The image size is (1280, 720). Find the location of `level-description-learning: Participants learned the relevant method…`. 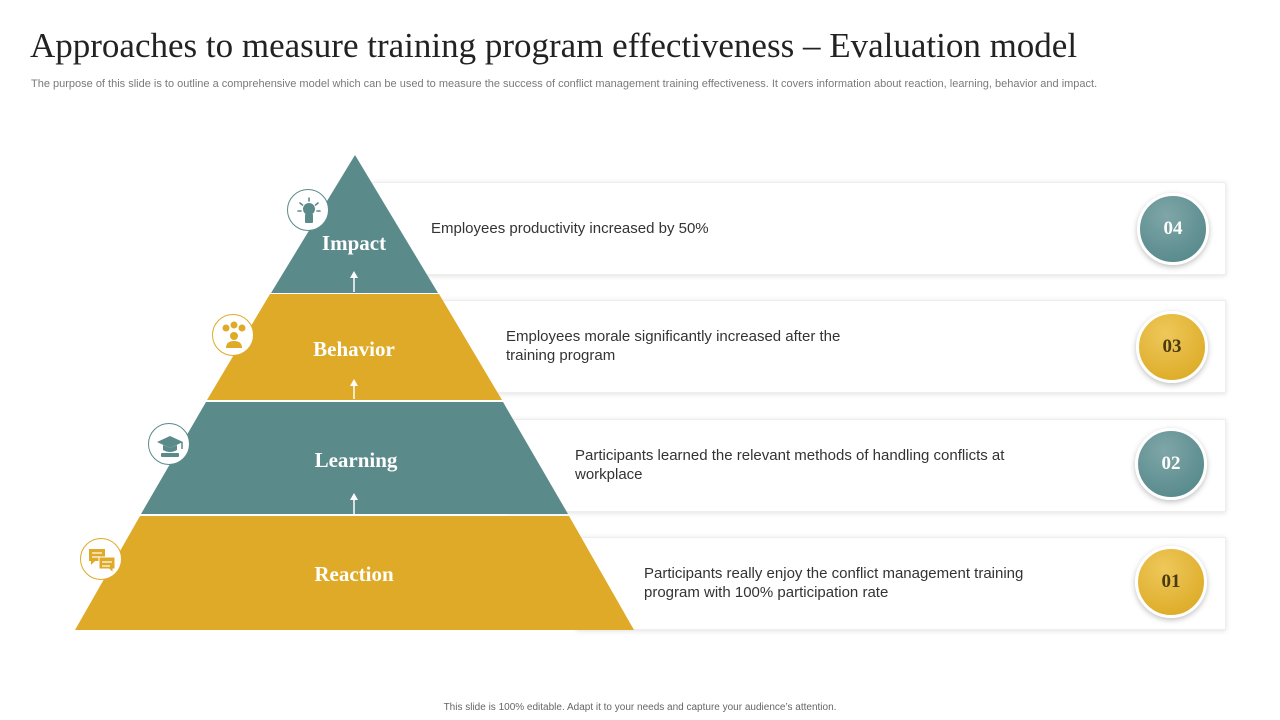

level-description-learning: Participants learned the relevant method… is located at coordinates (790, 465).